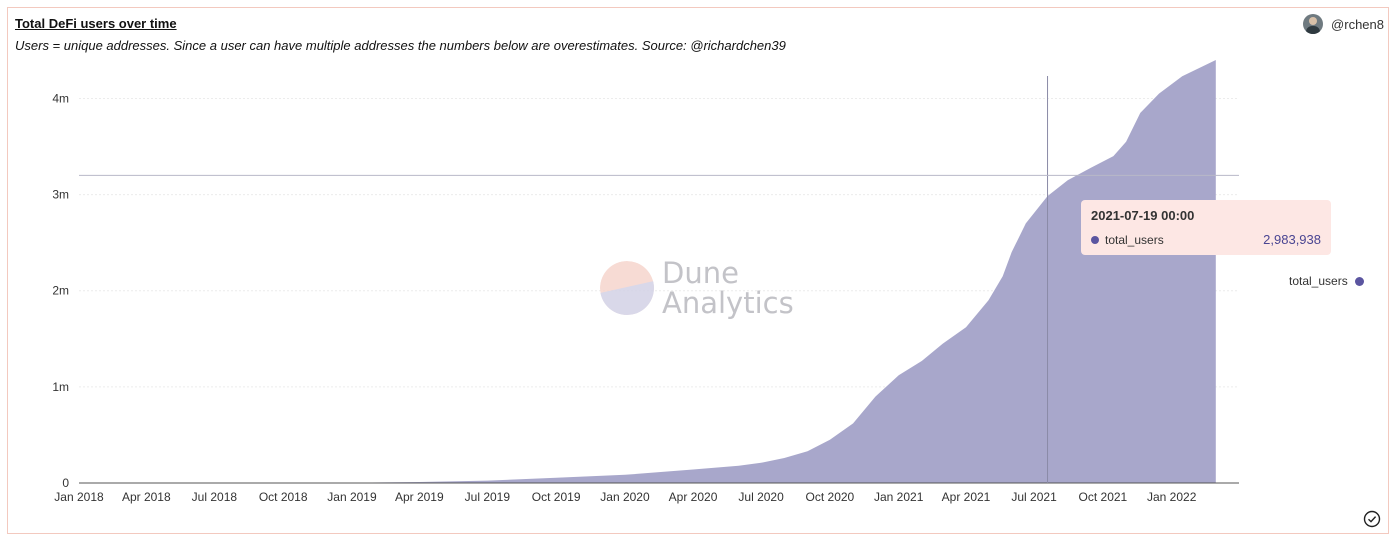 This screenshot has width=1400, height=545. Describe the element at coordinates (966, 497) in the screenshot. I see `x-tick-label: Apr 2021` at that location.